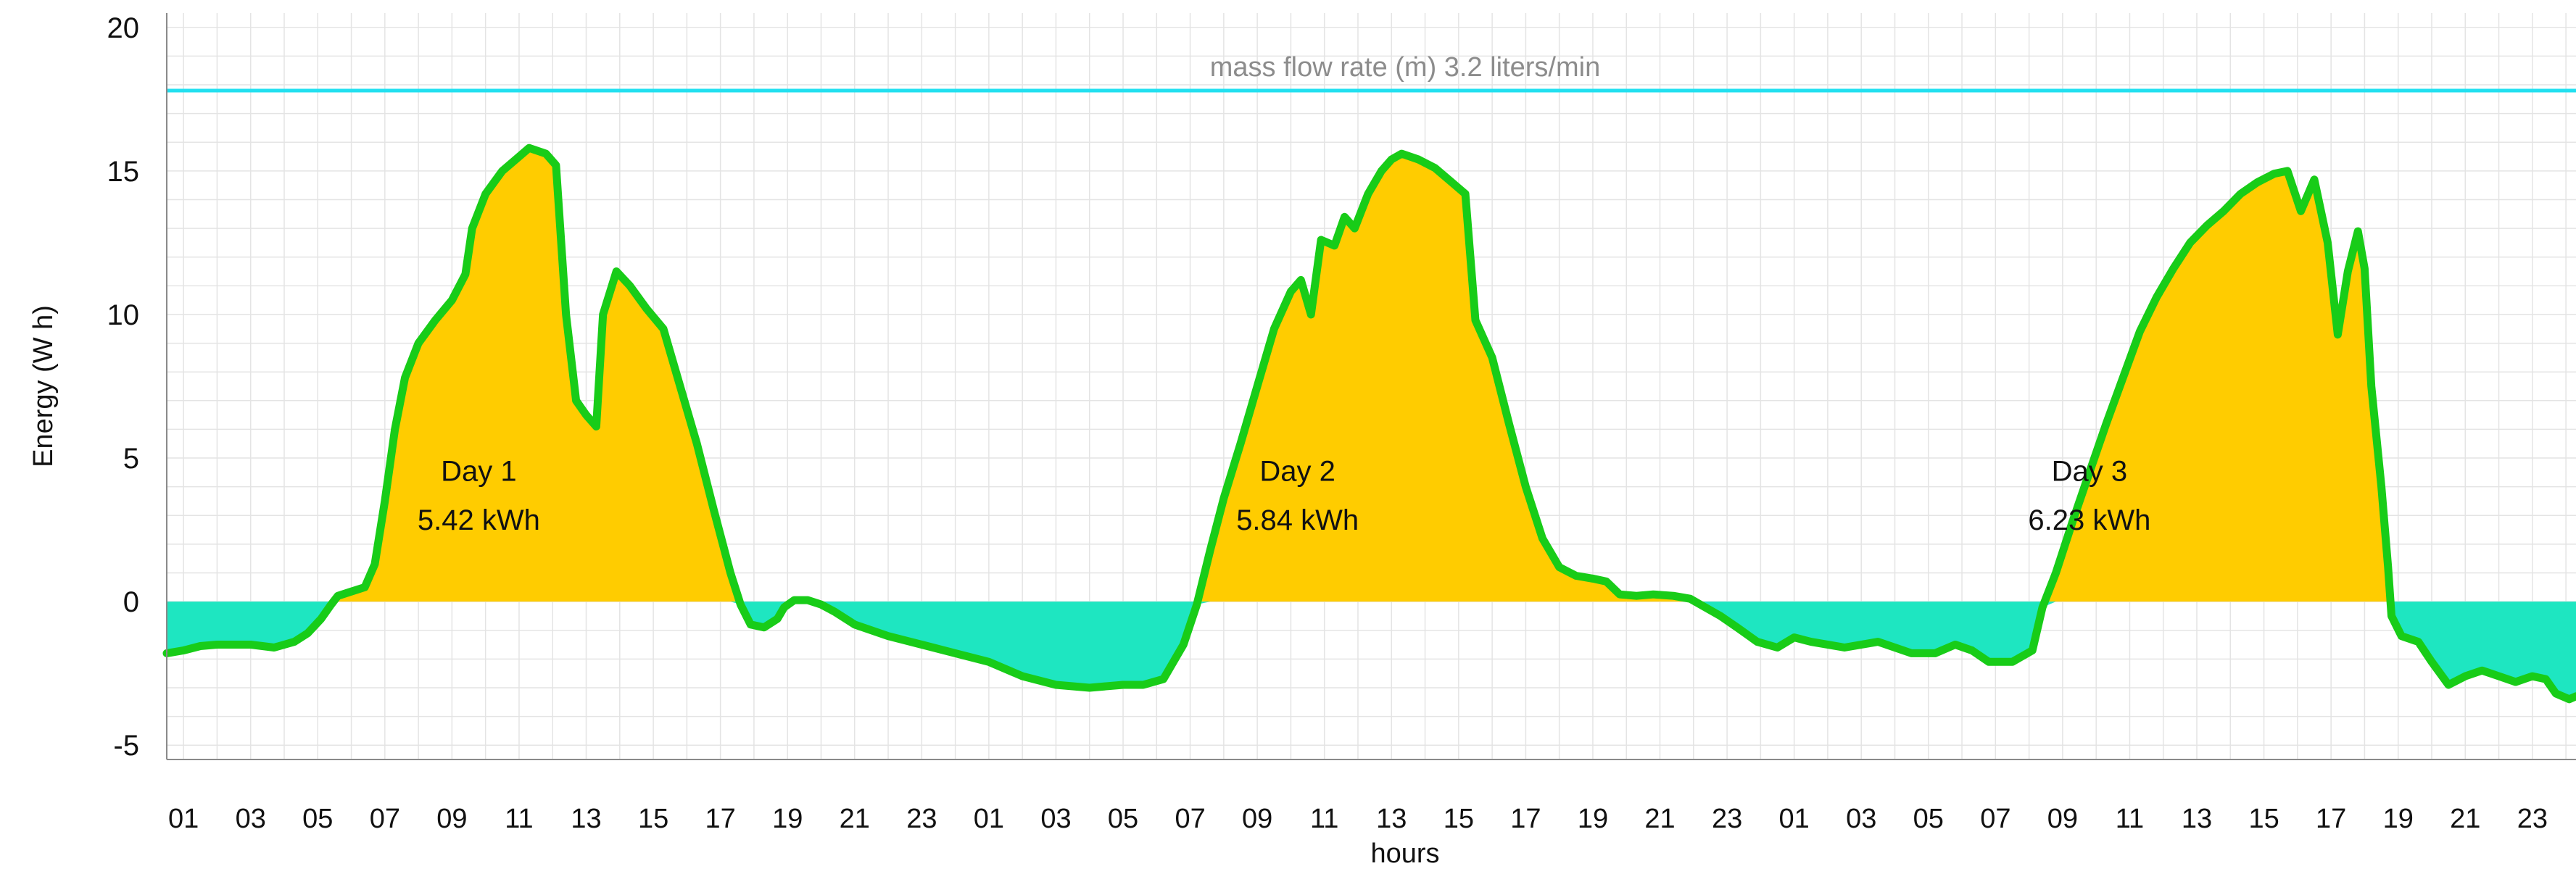 The width and height of the screenshot is (2576, 874). What do you see at coordinates (131, 602) in the screenshot?
I see `y-tick-label: 0` at bounding box center [131, 602].